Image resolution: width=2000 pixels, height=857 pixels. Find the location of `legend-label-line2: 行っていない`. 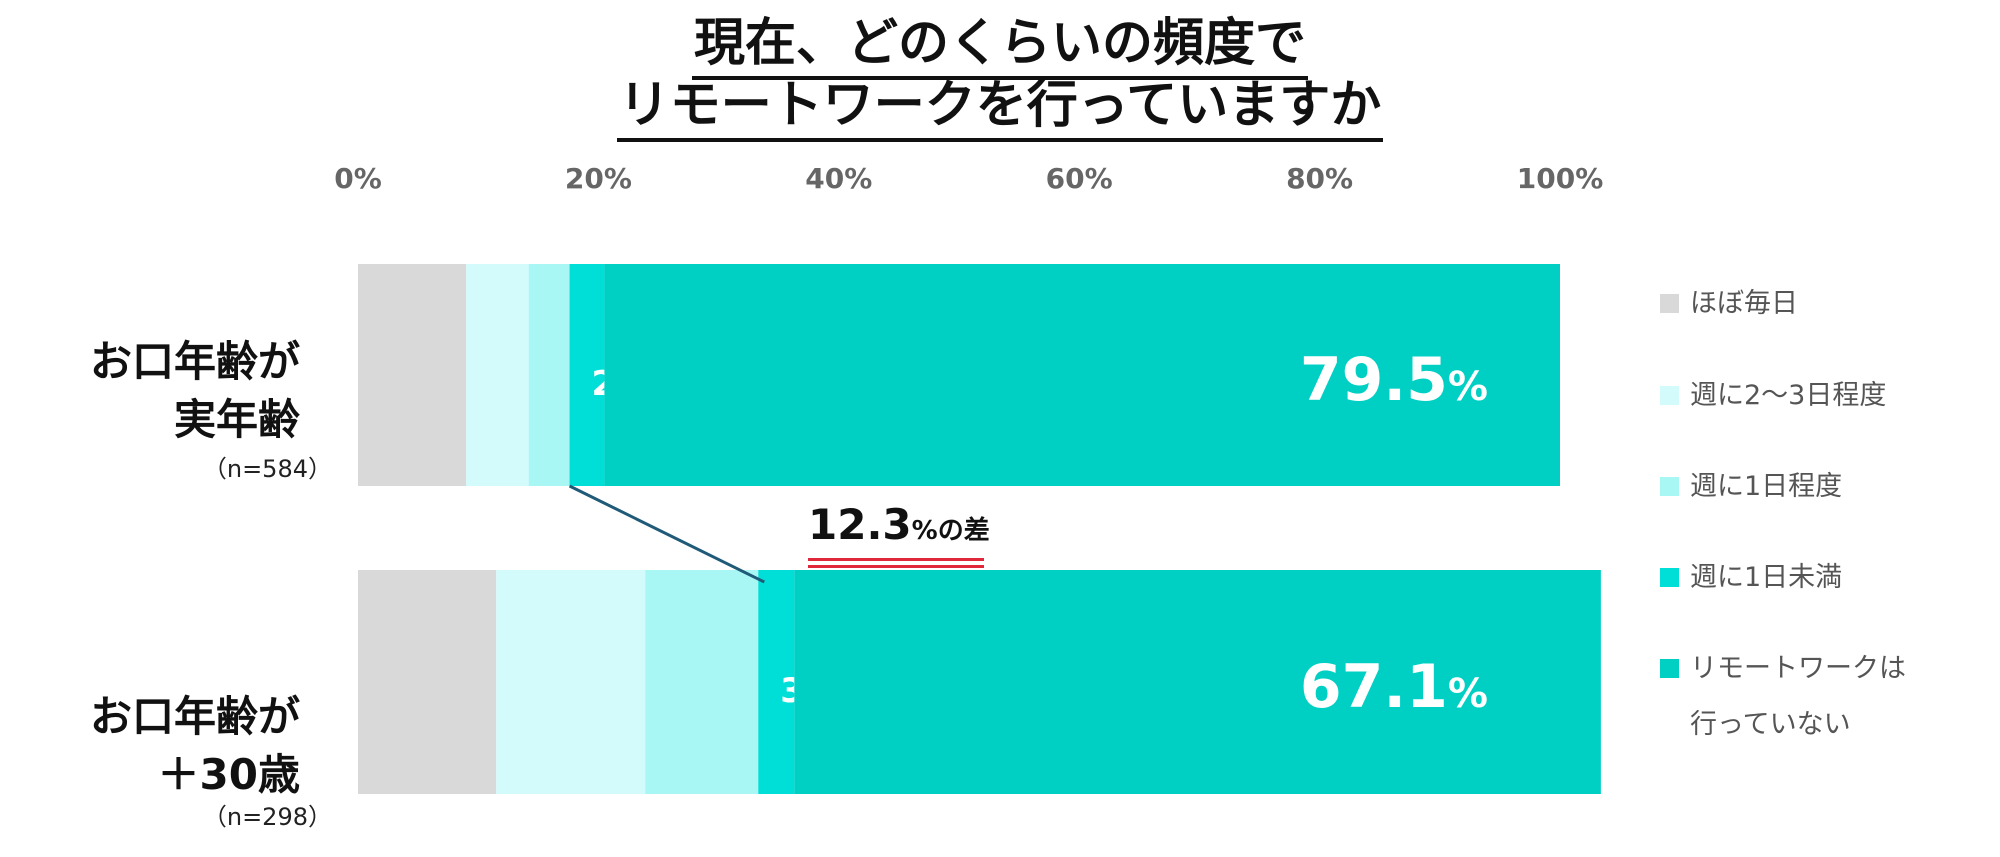

legend-label-line2: 行っていない is located at coordinates (1770, 724).